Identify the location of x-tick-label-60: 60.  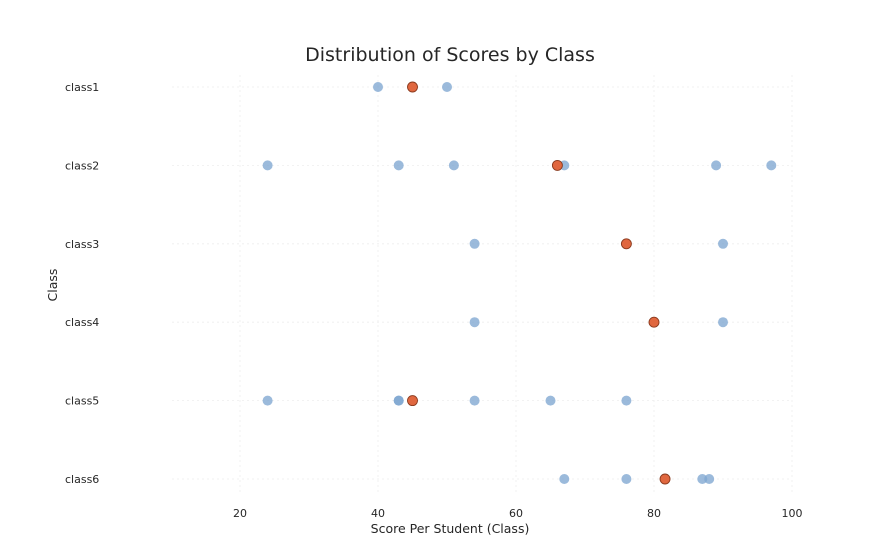
(516, 513).